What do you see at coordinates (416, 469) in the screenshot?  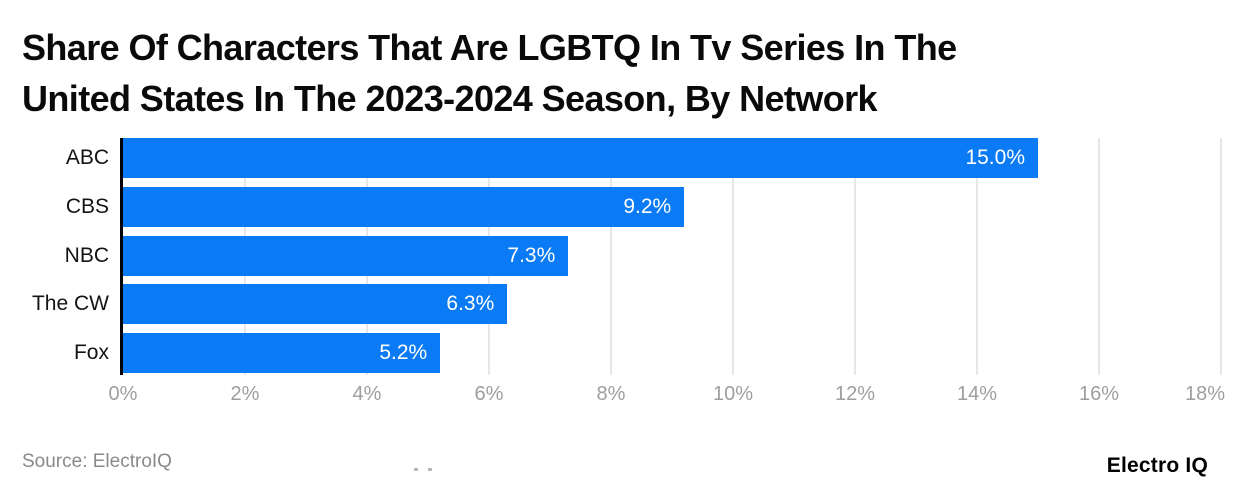 I see `footer-dot-left` at bounding box center [416, 469].